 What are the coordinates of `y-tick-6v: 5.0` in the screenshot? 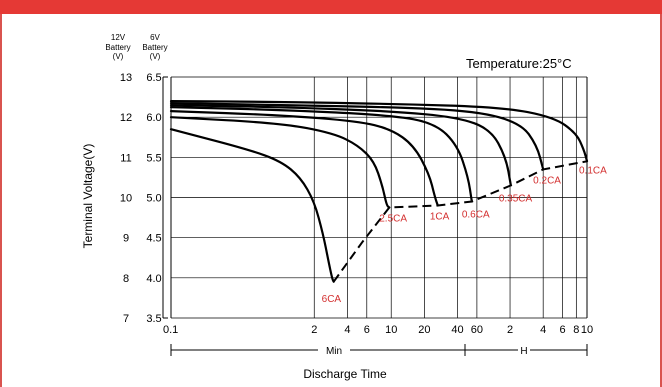 It's located at (153, 199).